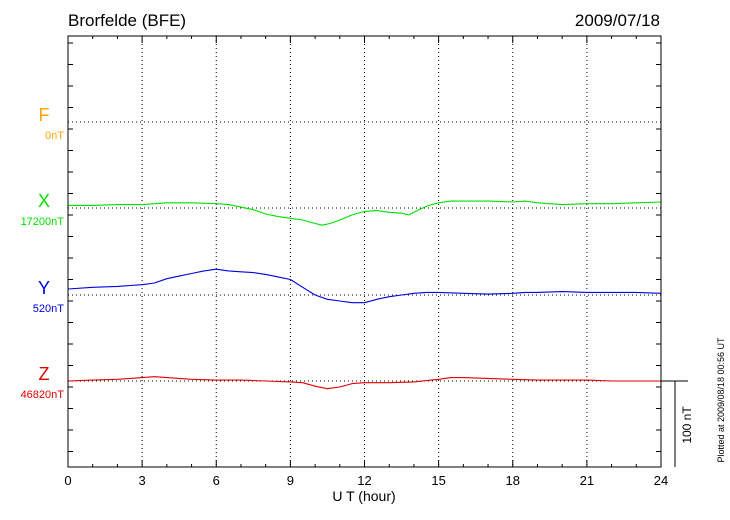 This screenshot has width=730, height=520. Describe the element at coordinates (661, 480) in the screenshot. I see `x-tick-label: 24` at that location.